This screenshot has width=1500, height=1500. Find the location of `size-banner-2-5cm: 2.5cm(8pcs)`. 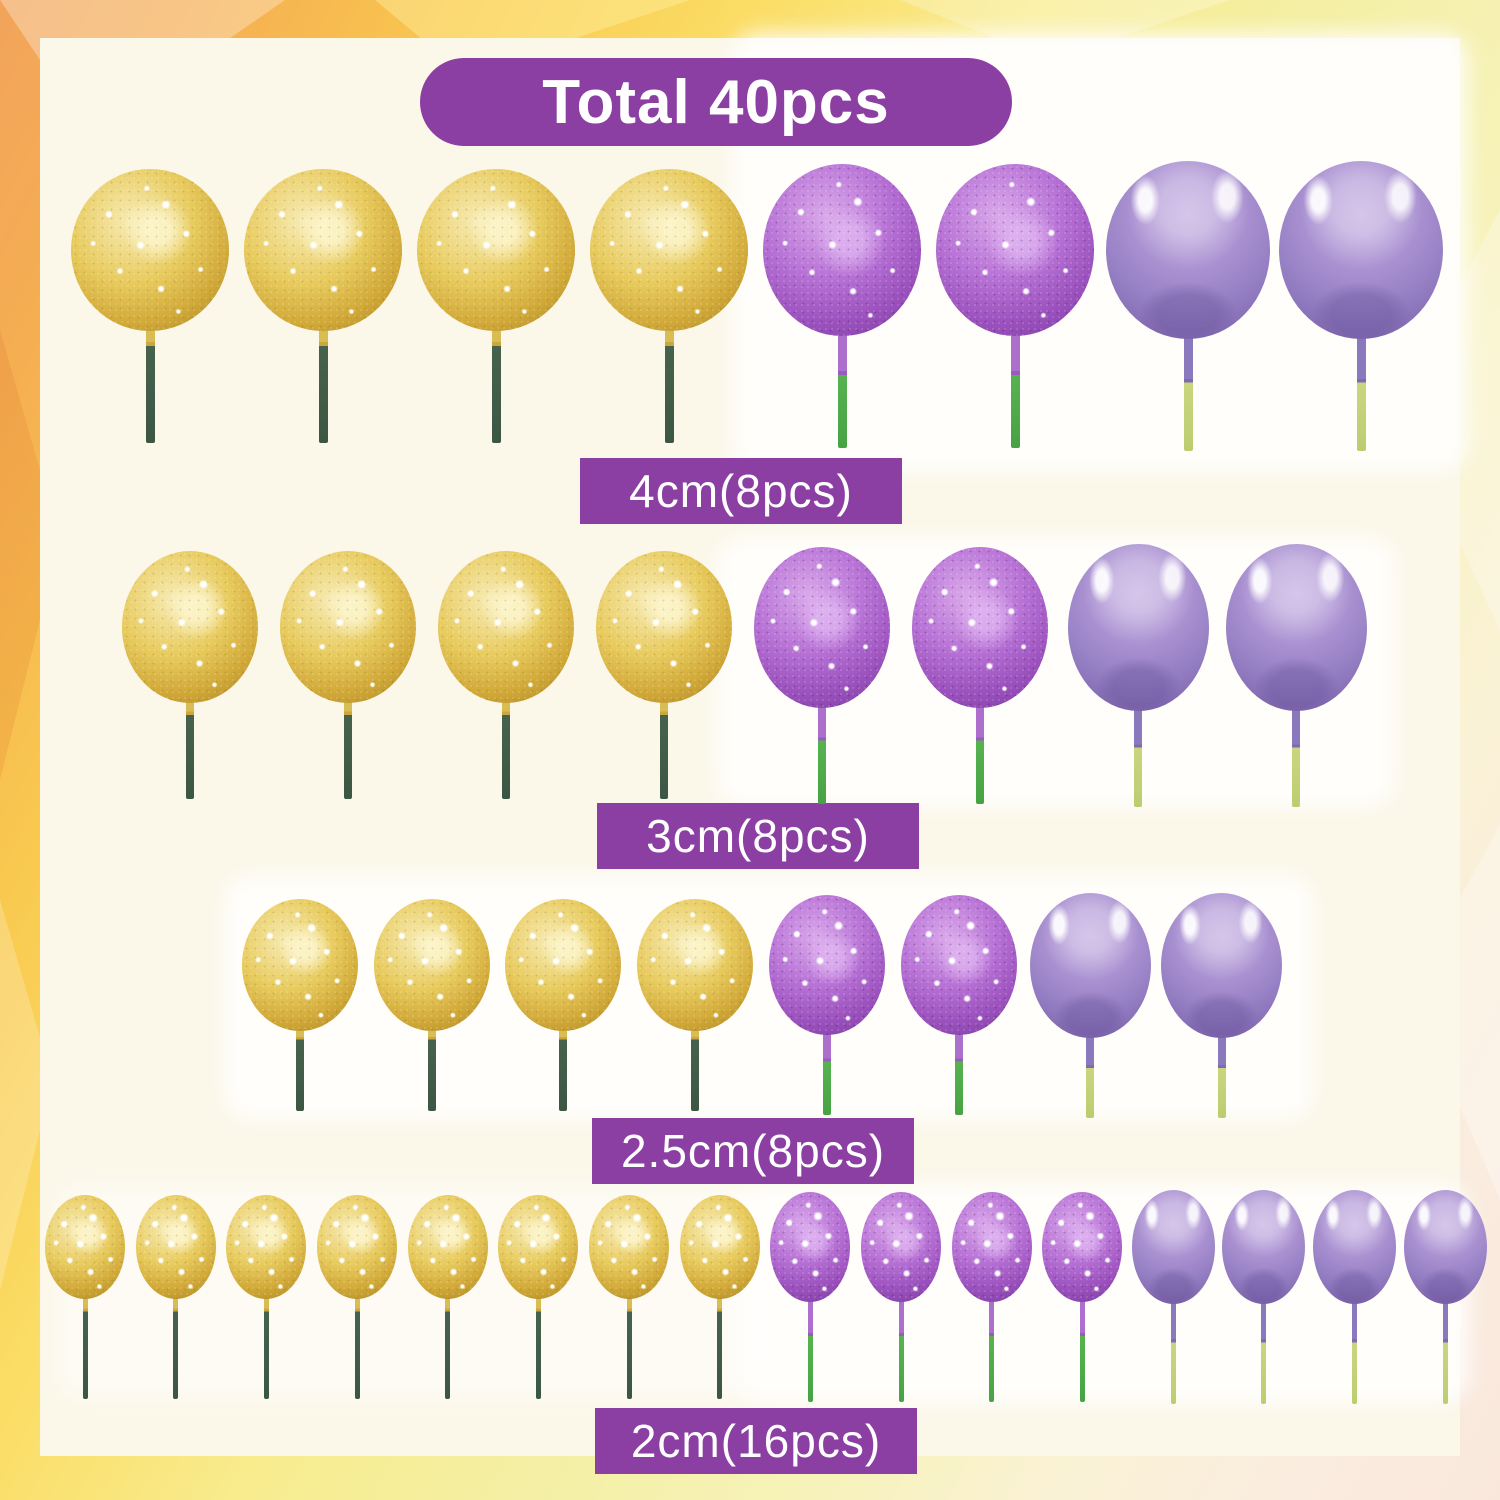

size-banner-2-5cm: 2.5cm(8pcs) is located at coordinates (753, 1151).